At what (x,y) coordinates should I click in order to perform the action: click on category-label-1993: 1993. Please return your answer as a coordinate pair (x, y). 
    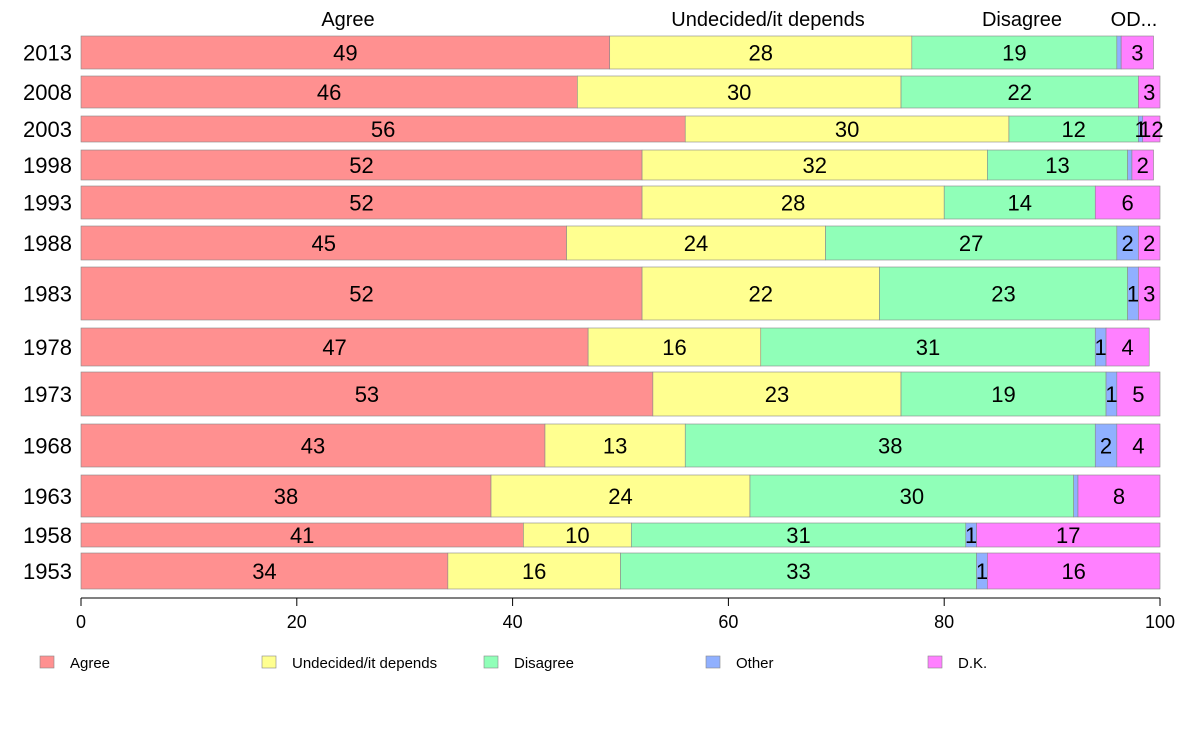
    Looking at the image, I should click on (47, 203).